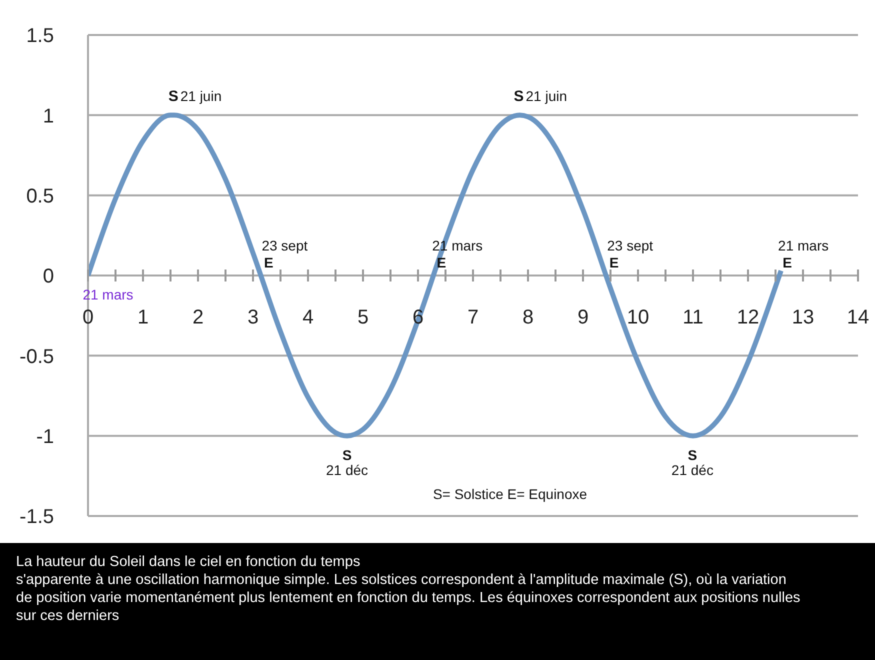  I want to click on x-tick-label: 5, so click(363, 317).